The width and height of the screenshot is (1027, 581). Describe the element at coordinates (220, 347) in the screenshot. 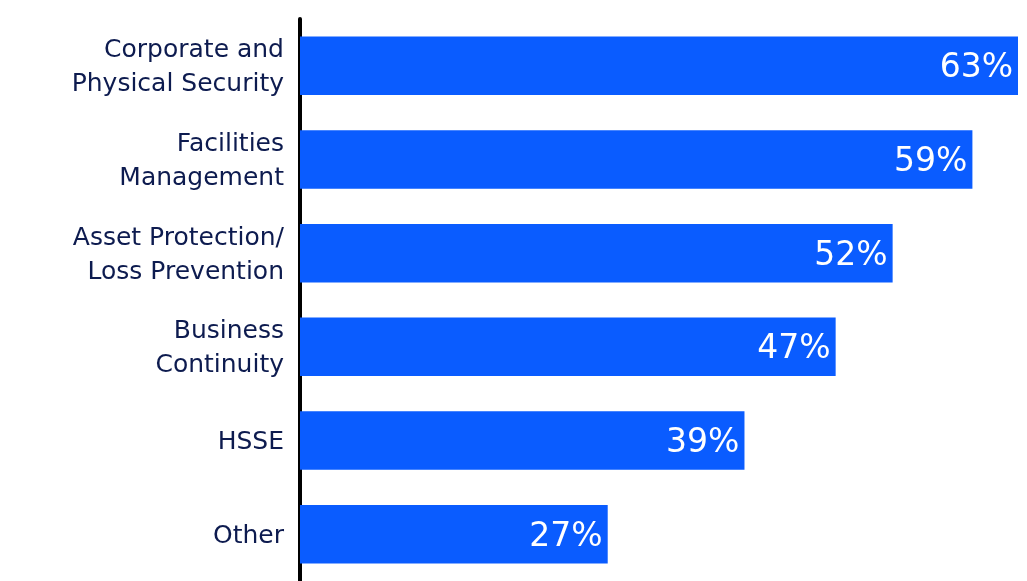

I see `y-tick-label: Business Continuity` at that location.